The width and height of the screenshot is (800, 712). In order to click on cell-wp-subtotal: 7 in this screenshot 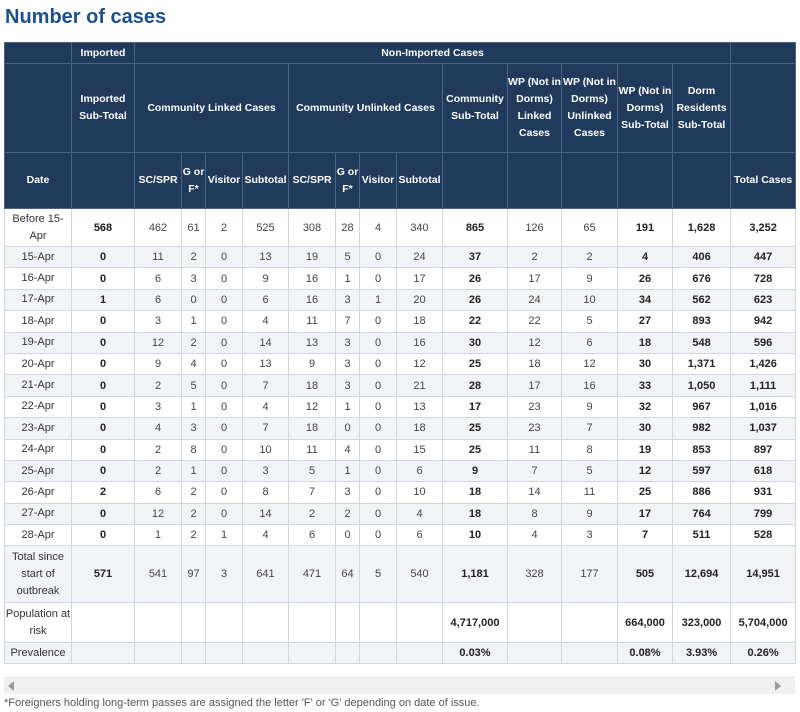, I will do `click(645, 535)`.